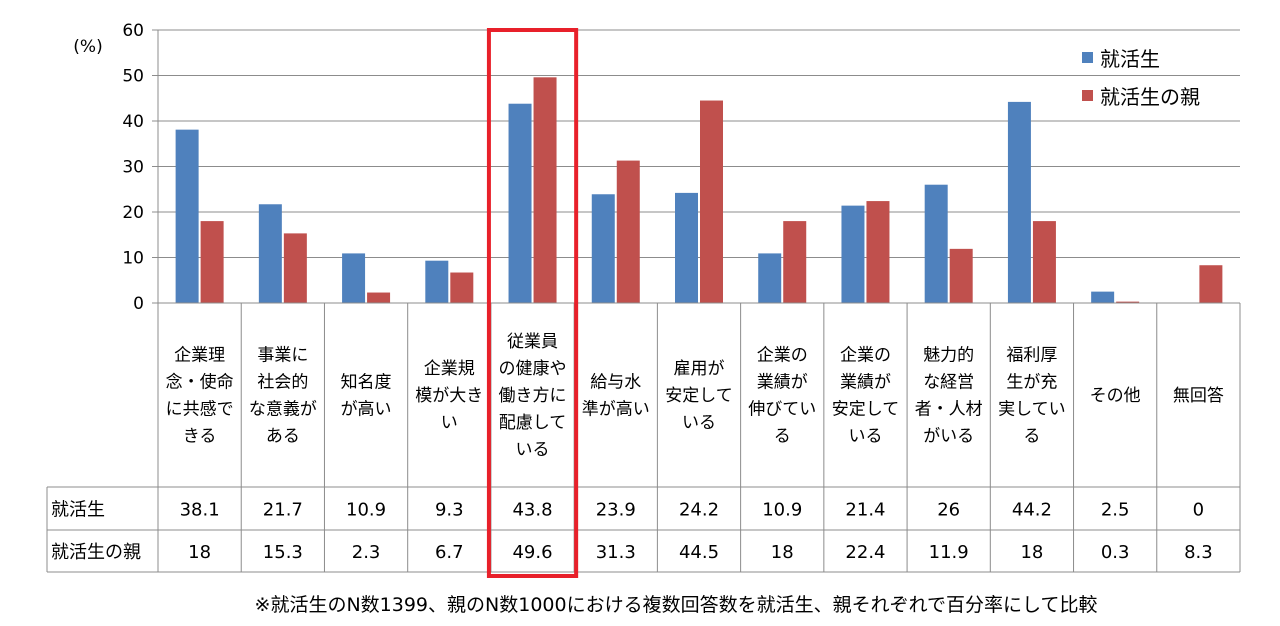 This screenshot has width=1280, height=626. What do you see at coordinates (138, 304) in the screenshot?
I see `y-tick-label: 0` at bounding box center [138, 304].